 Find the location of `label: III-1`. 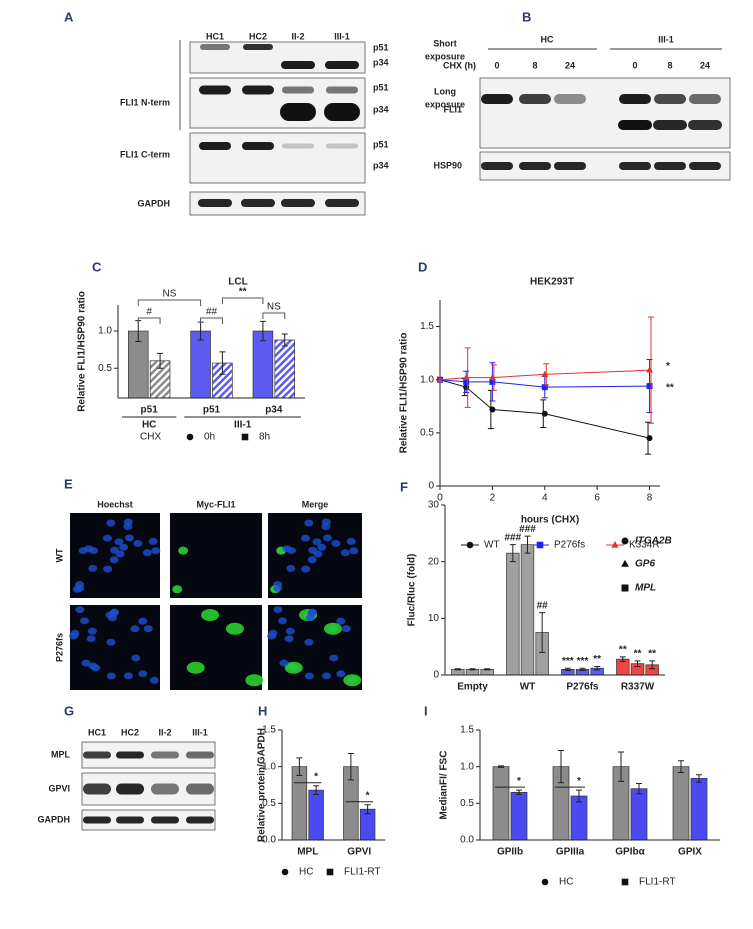

label: III-1 is located at coordinates (342, 36).